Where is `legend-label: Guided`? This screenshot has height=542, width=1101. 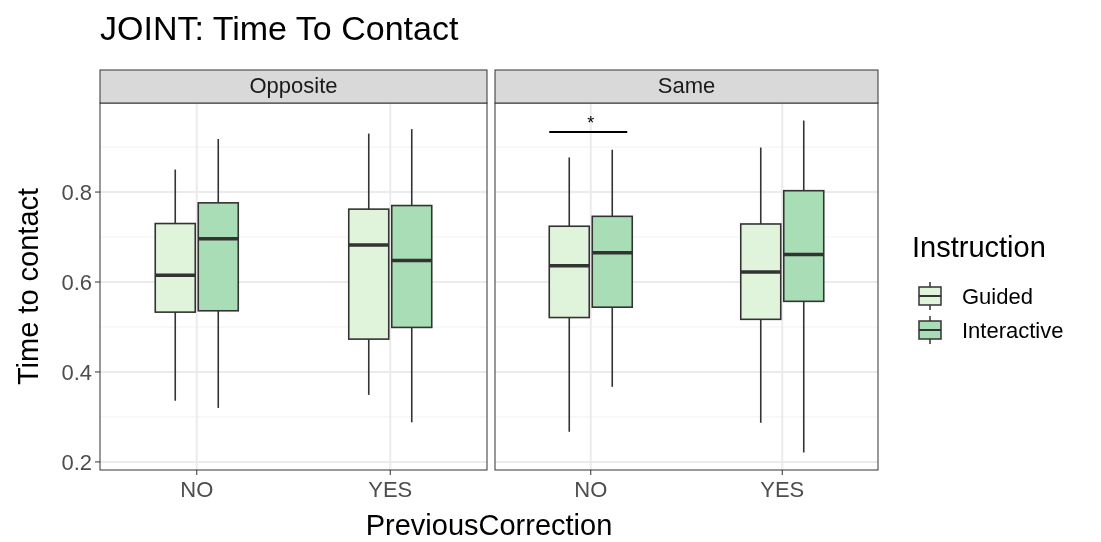 legend-label: Guided is located at coordinates (997, 296).